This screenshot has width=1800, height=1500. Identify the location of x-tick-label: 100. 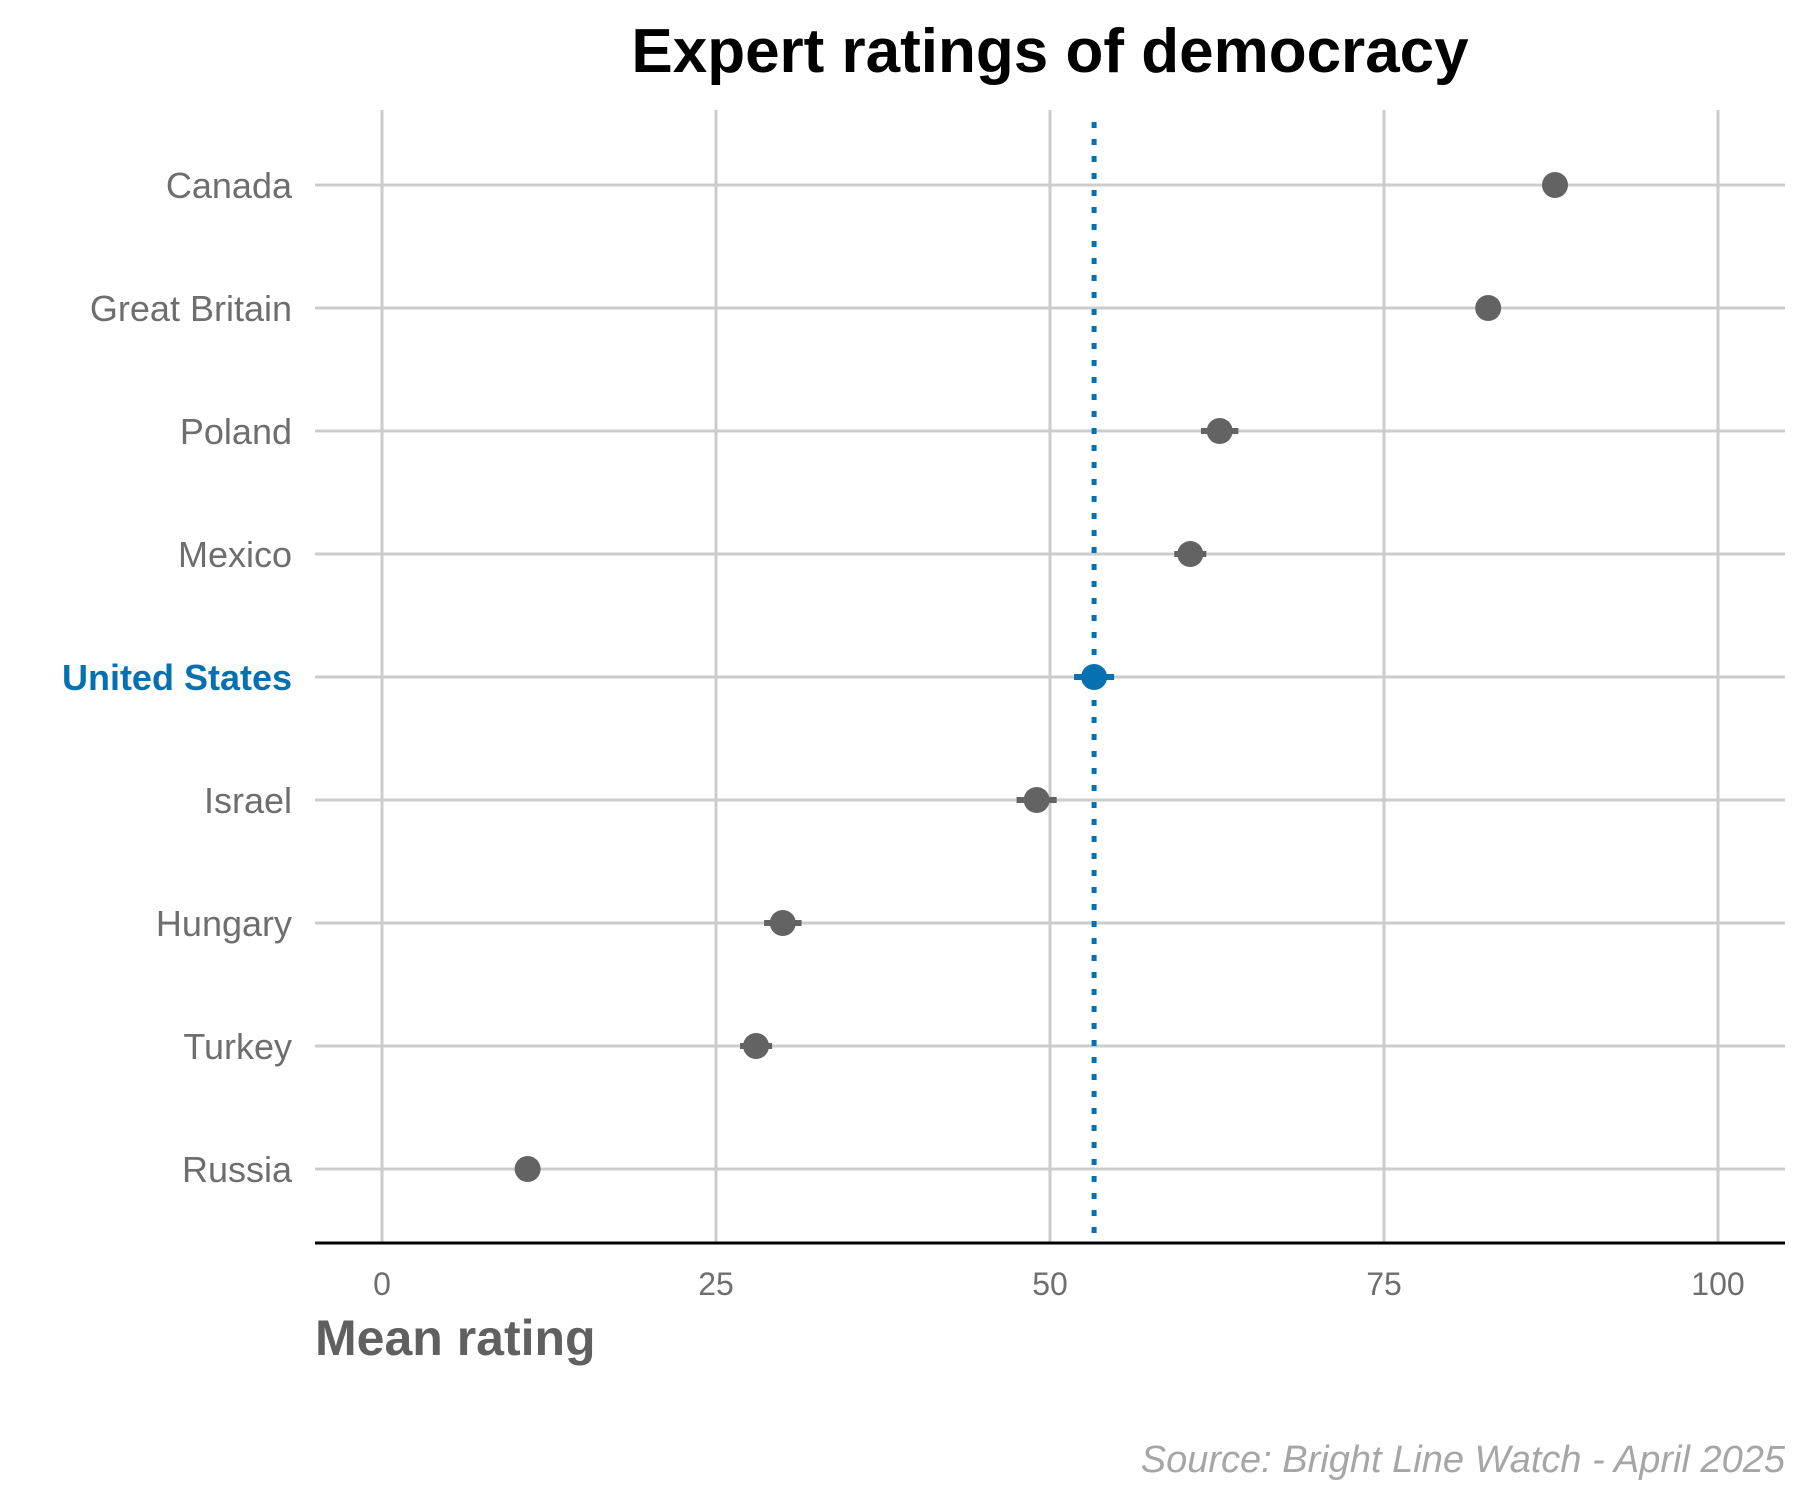
(1717, 1284).